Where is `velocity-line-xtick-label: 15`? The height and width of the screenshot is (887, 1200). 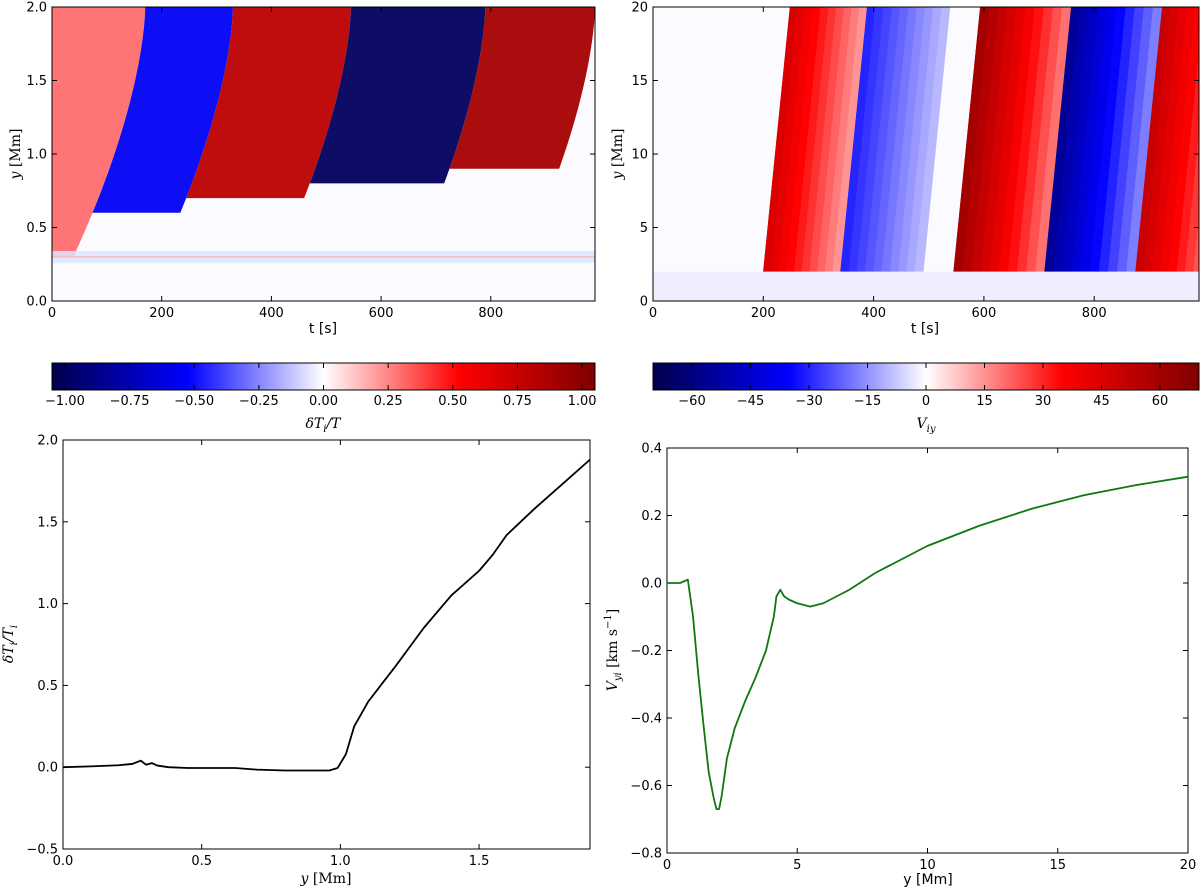 velocity-line-xtick-label: 15 is located at coordinates (1057, 865).